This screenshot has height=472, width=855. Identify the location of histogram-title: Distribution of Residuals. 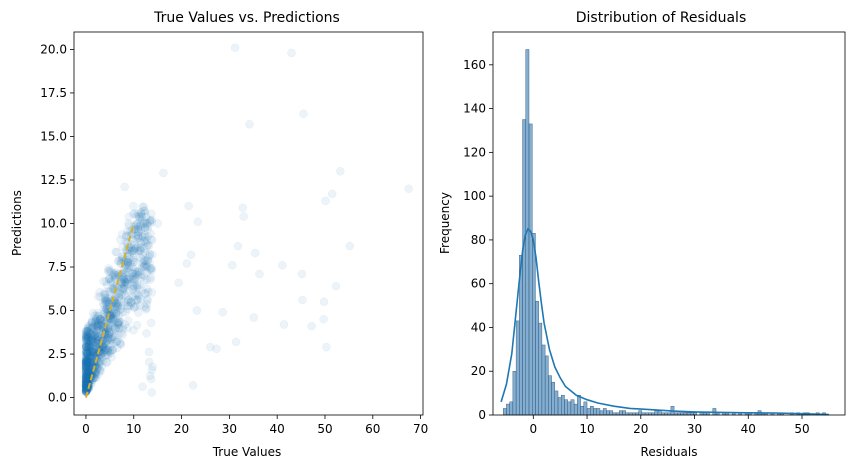
(661, 18).